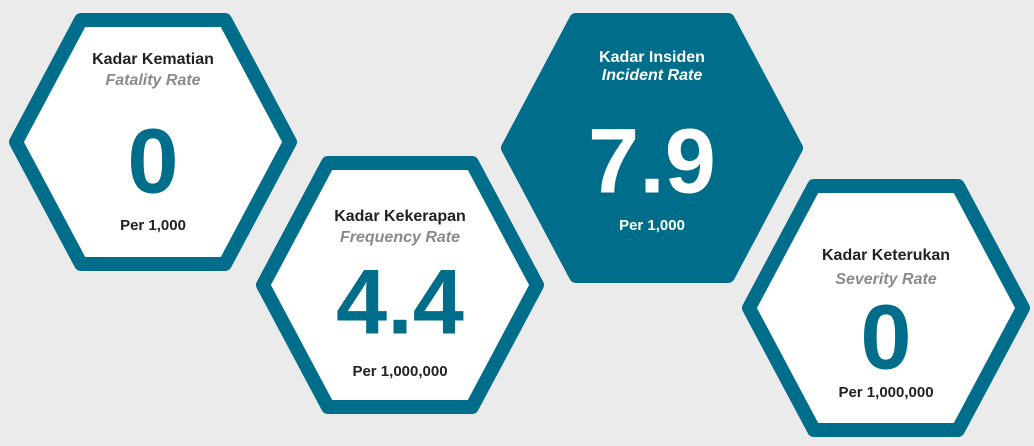  I want to click on card-value: 4.4, so click(400, 302).